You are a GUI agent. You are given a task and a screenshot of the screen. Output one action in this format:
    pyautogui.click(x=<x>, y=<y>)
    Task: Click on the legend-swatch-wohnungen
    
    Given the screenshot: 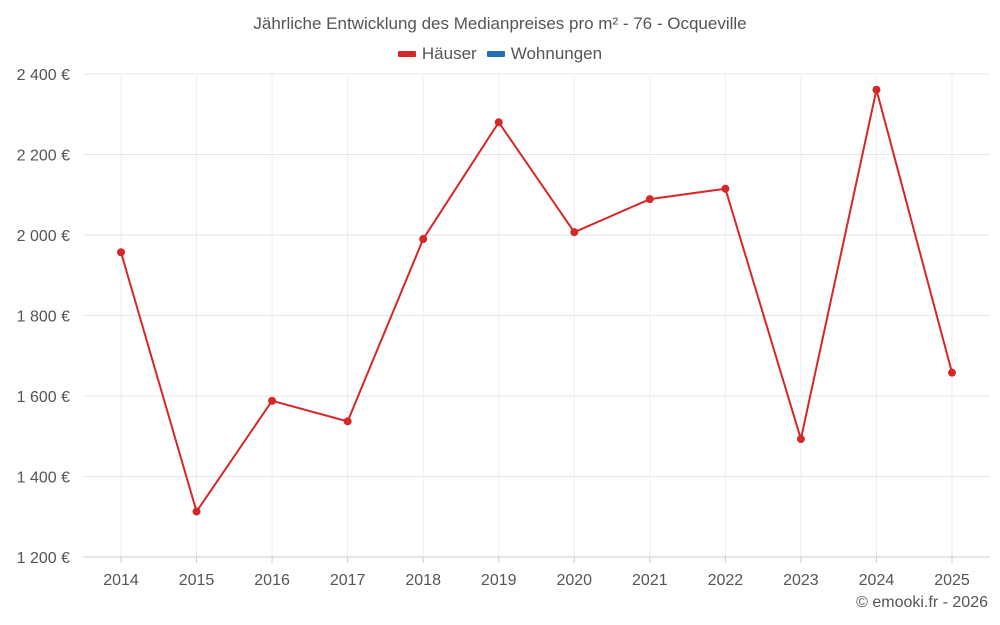 What is the action you would take?
    pyautogui.click(x=495, y=54)
    